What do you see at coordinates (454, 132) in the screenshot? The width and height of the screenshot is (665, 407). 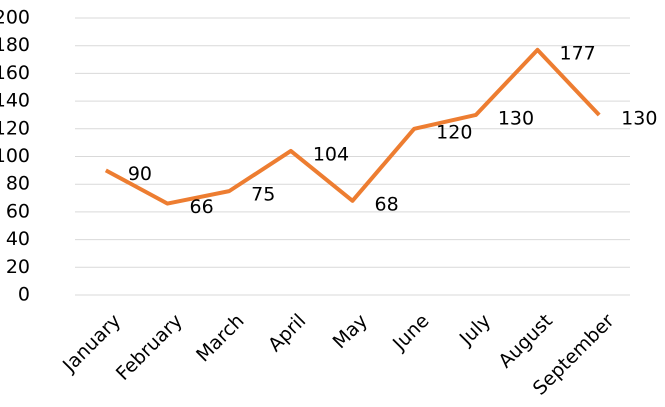 I see `data-label: 120` at bounding box center [454, 132].